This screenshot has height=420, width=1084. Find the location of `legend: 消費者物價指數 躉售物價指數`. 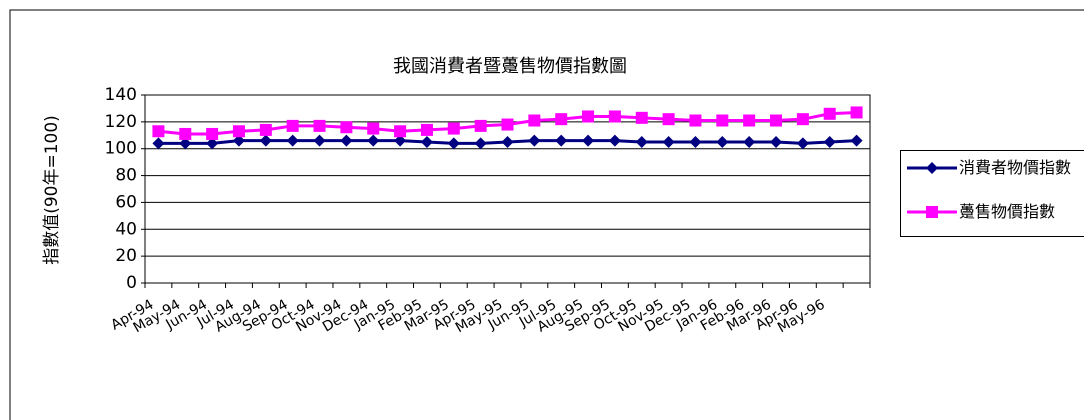

legend: 消費者物價指數 躉售物價指數 is located at coordinates (992, 193).